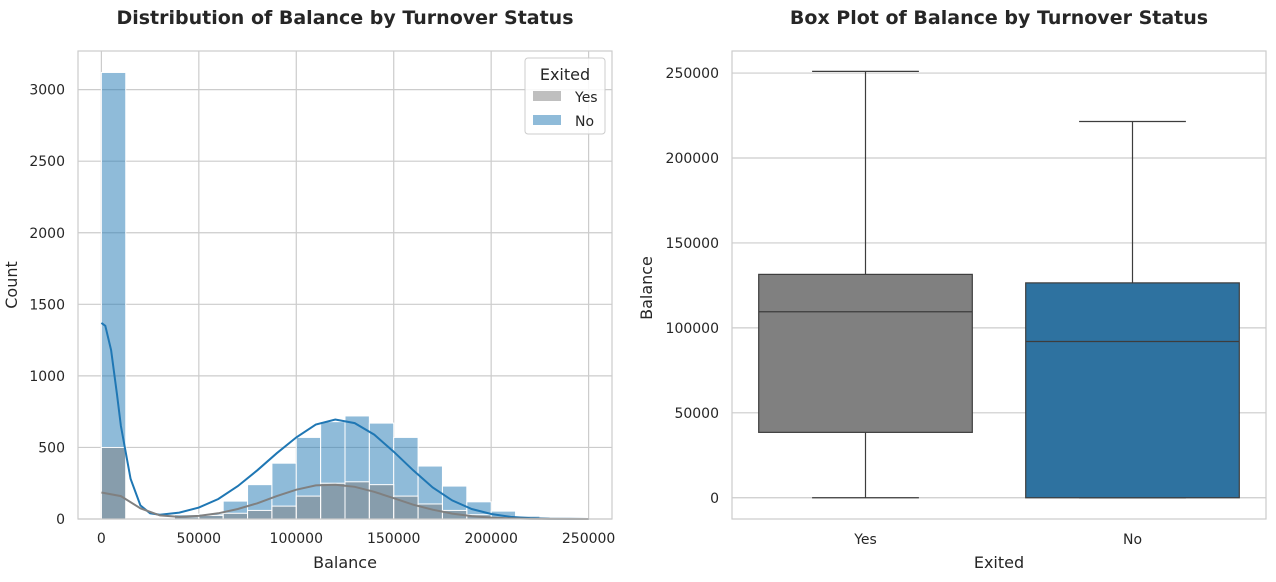  What do you see at coordinates (865, 353) in the screenshot?
I see `box-yes` at bounding box center [865, 353].